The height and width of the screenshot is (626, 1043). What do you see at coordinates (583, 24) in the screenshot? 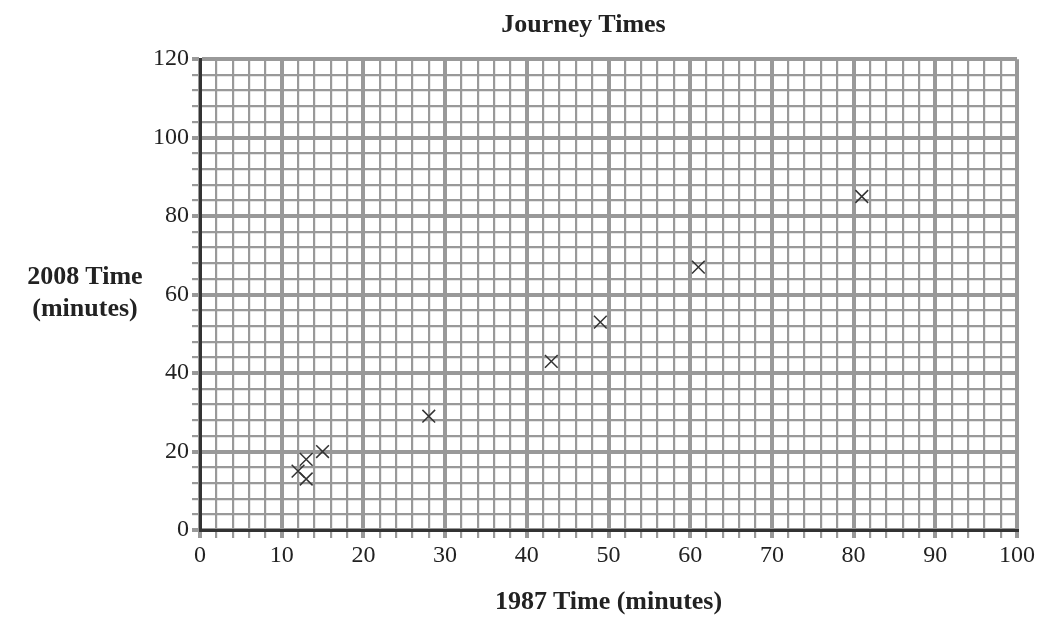
I see `chart-title: Journey Times` at bounding box center [583, 24].